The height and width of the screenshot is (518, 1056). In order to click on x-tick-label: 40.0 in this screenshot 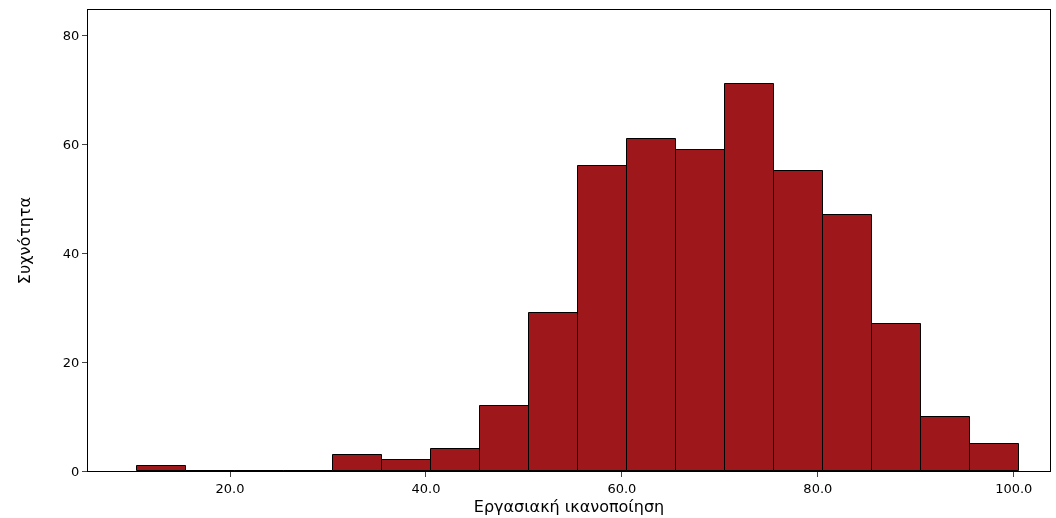, I will do `click(426, 488)`.